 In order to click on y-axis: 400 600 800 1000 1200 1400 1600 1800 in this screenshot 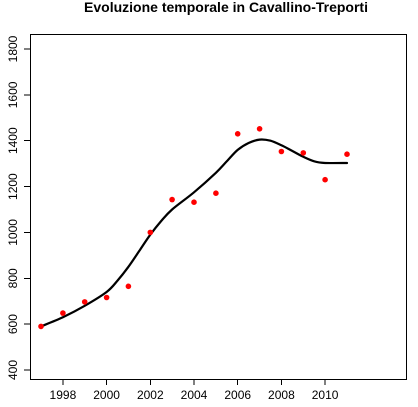, I will do `click(18, 207)`.